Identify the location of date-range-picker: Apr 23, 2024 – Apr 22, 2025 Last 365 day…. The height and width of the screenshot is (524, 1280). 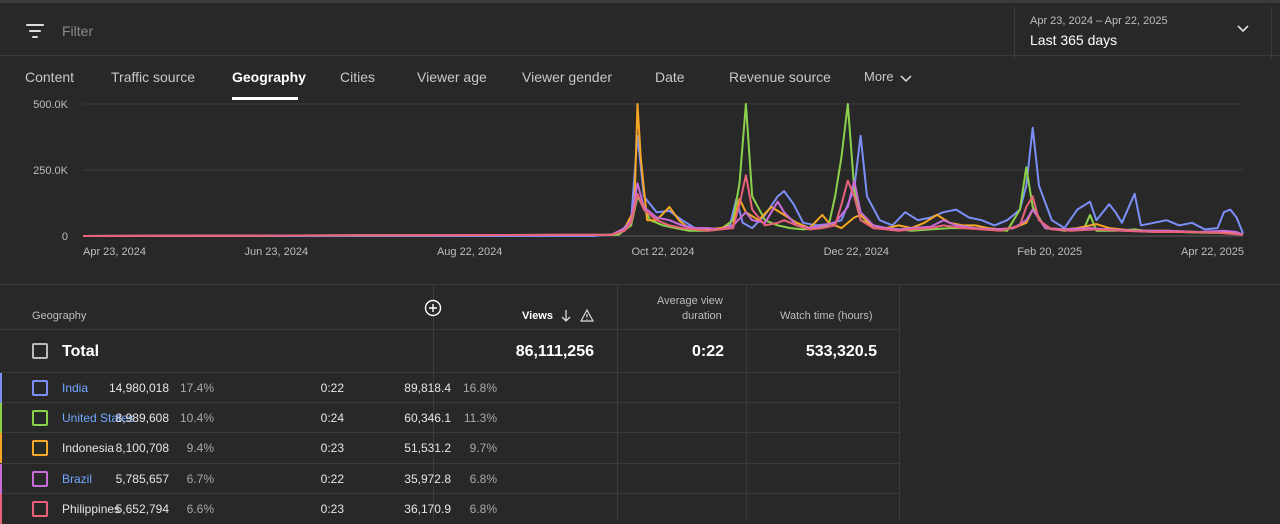
(1143, 33).